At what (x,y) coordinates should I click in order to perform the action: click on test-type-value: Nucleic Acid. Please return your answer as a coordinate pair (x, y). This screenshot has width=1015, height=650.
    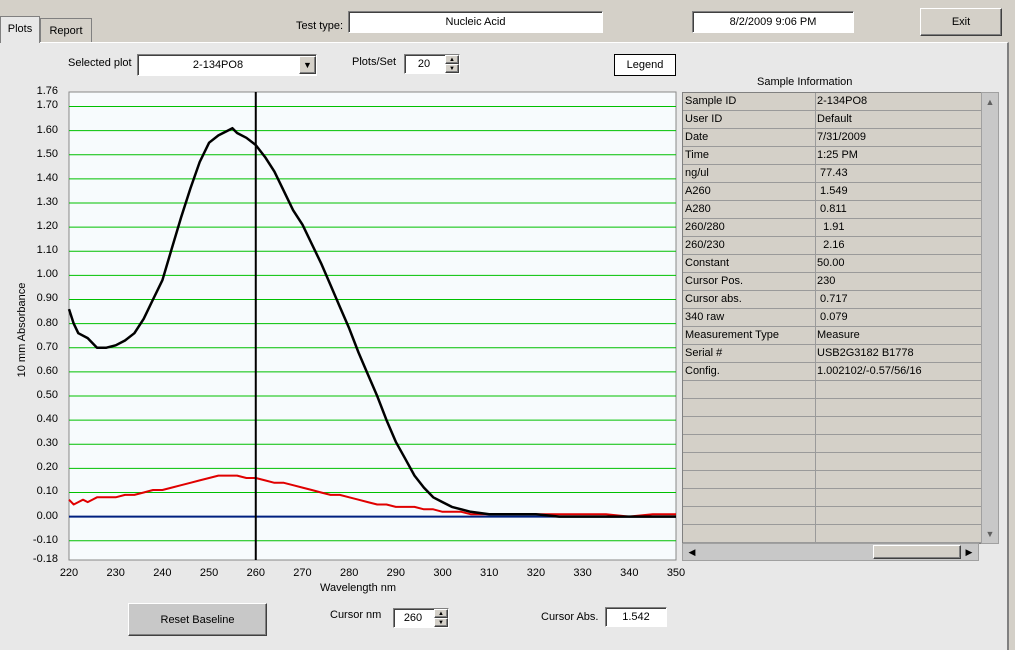
    Looking at the image, I should click on (475, 22).